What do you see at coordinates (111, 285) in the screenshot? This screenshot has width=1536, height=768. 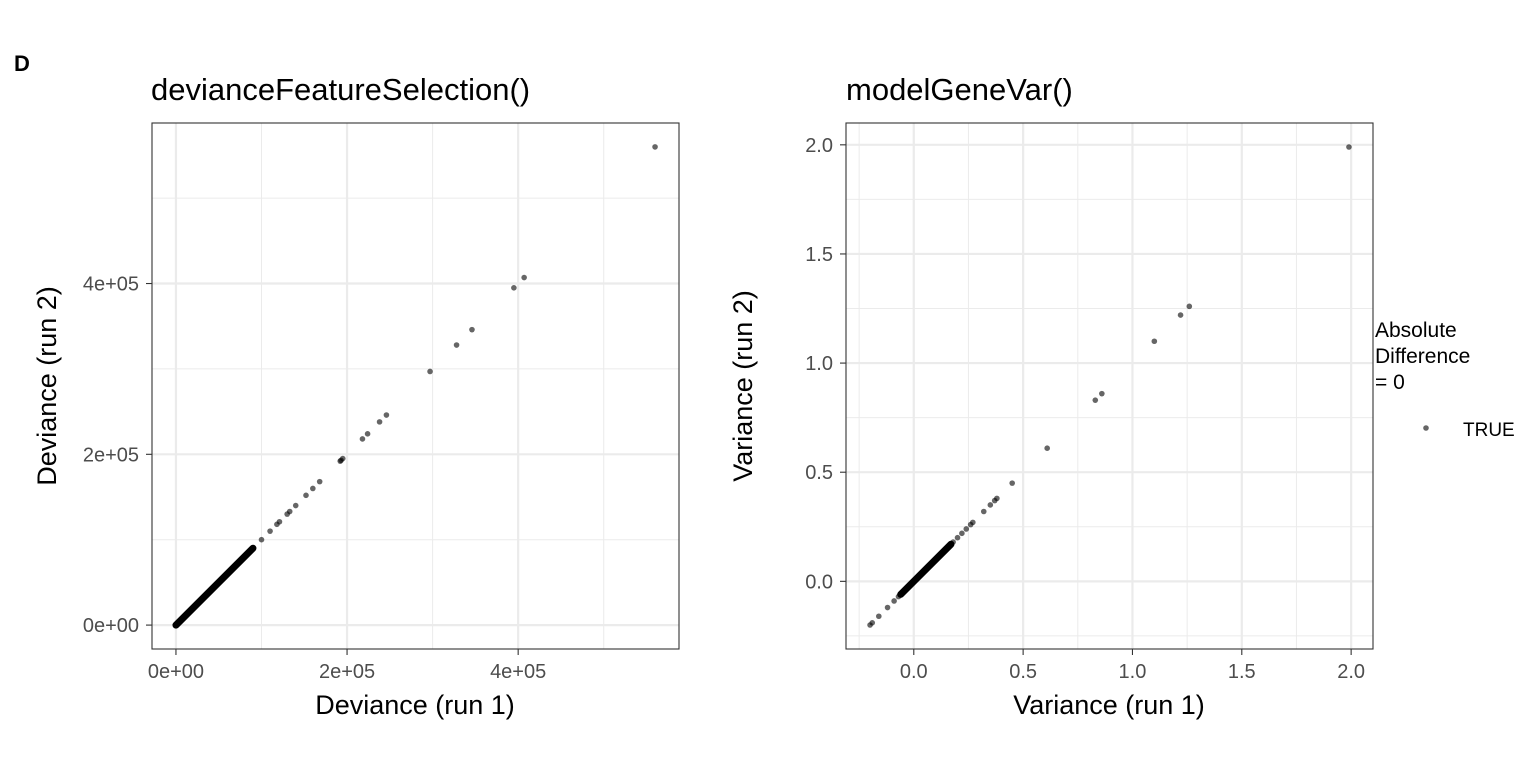 I see `y-tick-label: 4e+05` at bounding box center [111, 285].